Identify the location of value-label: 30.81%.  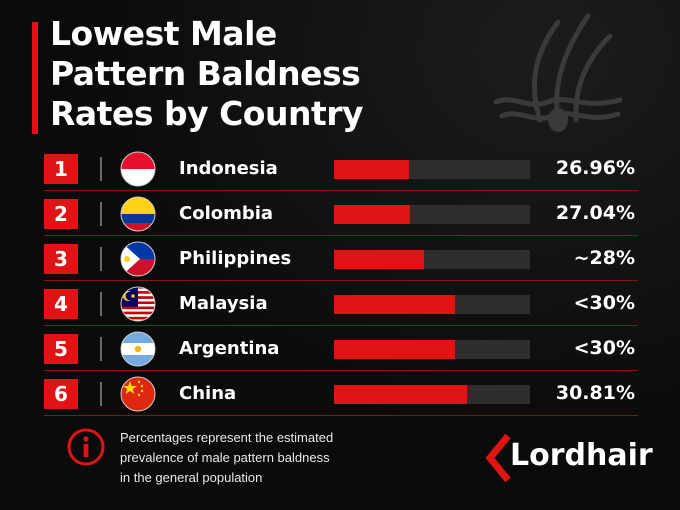
(595, 393).